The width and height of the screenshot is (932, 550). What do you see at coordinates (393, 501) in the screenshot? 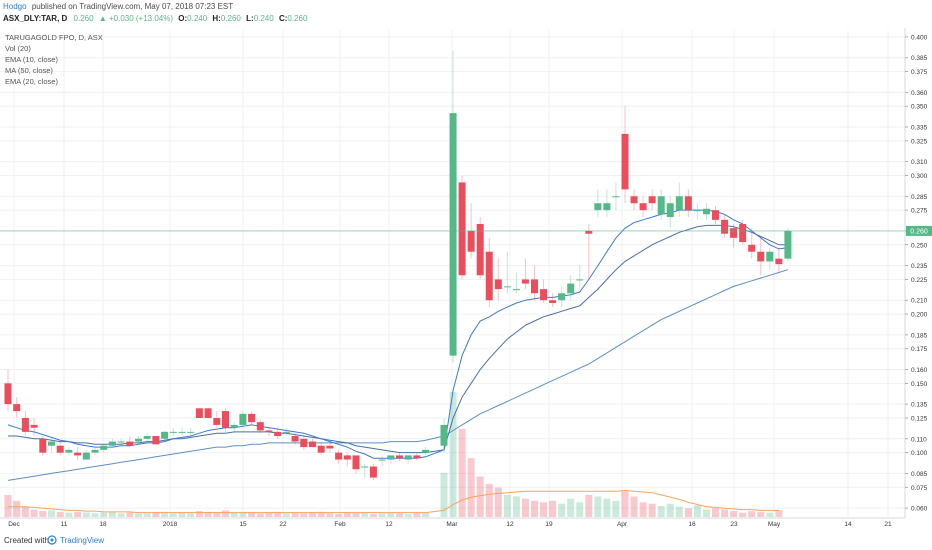
I see `volume-ma-line` at bounding box center [393, 501].